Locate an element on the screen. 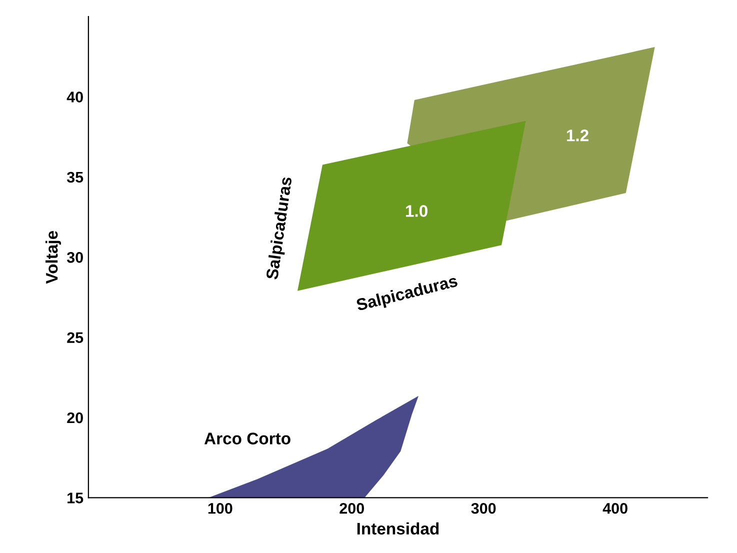  x-tick-label: 100 is located at coordinates (220, 508).